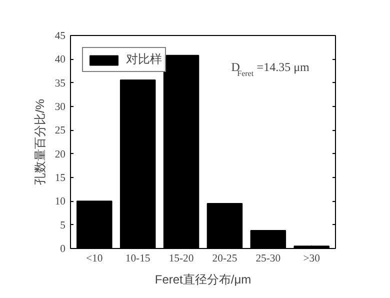 This screenshot has width=390, height=298. I want to click on legend-label: 对比样, so click(144, 59).